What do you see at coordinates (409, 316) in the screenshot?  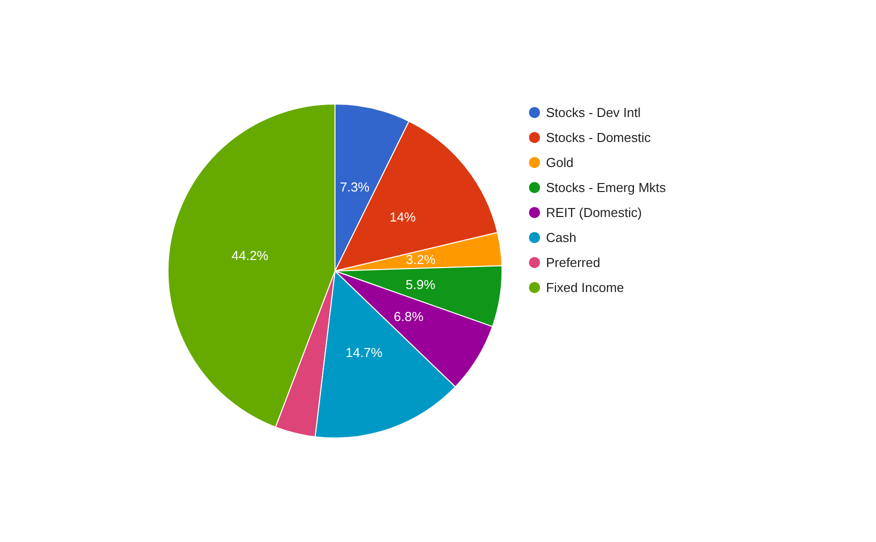 I see `data-label: 6.8%` at bounding box center [409, 316].